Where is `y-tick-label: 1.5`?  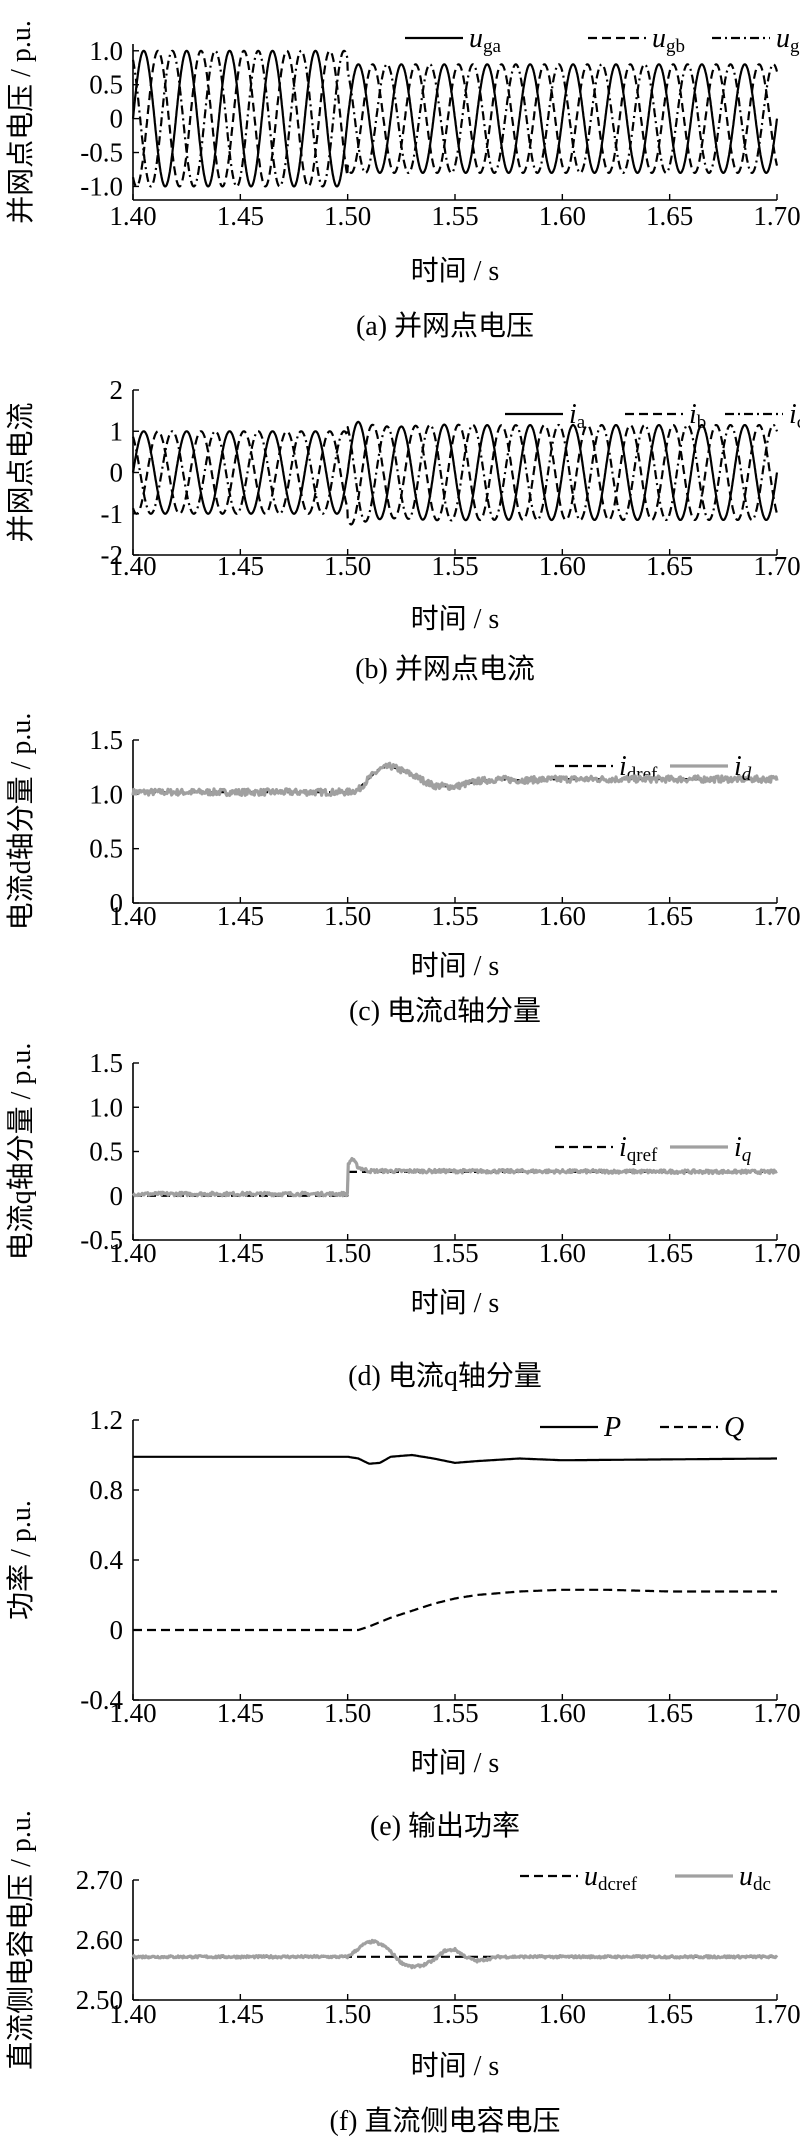
y-tick-label: 1.5 is located at coordinates (106, 740).